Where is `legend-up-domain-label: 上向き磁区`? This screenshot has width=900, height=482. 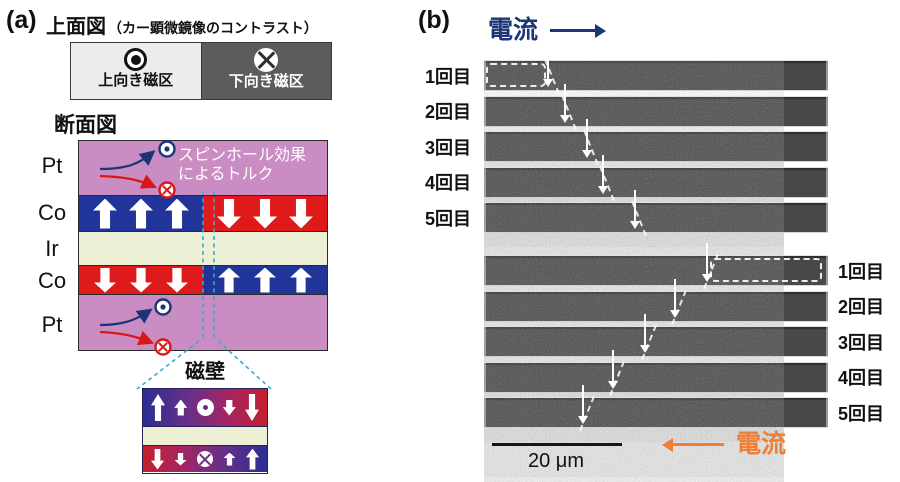 legend-up-domain-label: 上向き磁区 is located at coordinates (136, 80).